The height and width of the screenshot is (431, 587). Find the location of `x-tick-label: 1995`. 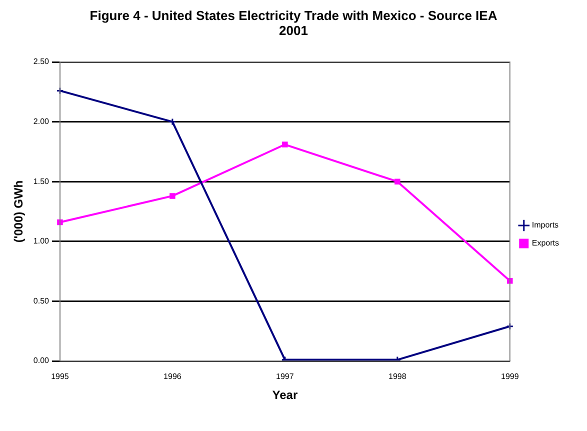

x-tick-label: 1995 is located at coordinates (60, 377).